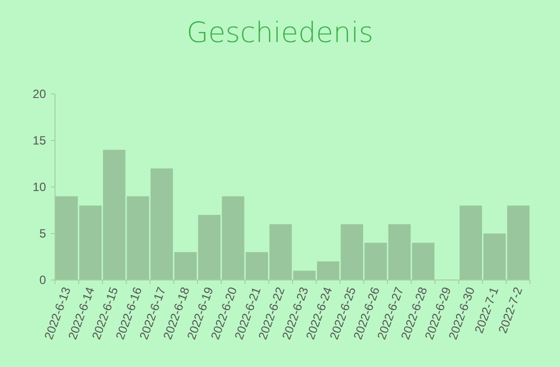 Image resolution: width=560 pixels, height=367 pixels. What do you see at coordinates (39, 187) in the screenshot?
I see `y-tick-label: 10` at bounding box center [39, 187].